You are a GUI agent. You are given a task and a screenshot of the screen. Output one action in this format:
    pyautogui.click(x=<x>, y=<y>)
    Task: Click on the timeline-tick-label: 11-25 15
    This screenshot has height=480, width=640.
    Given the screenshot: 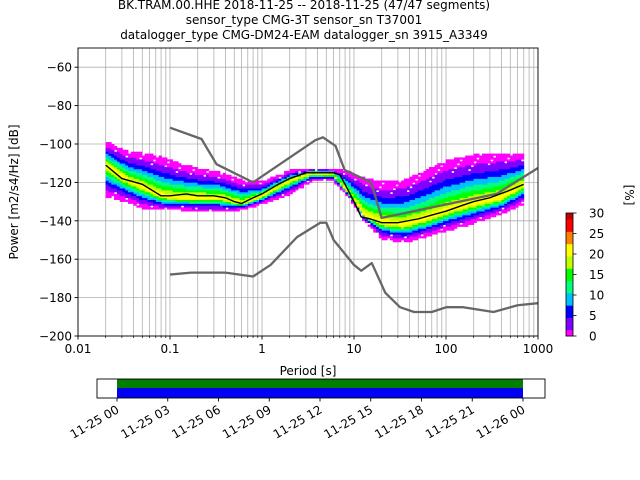 What is the action you would take?
    pyautogui.click(x=349, y=421)
    